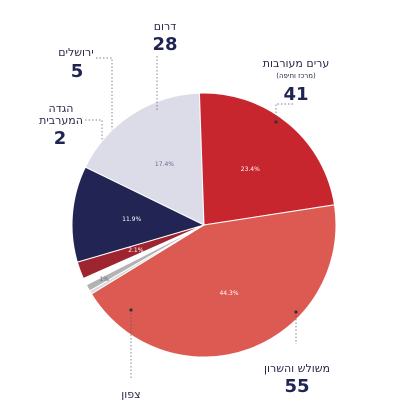 The height and width of the screenshot is (400, 400). Describe the element at coordinates (61, 120) in the screenshot. I see `label-hagada-name-2: המערבית` at that location.